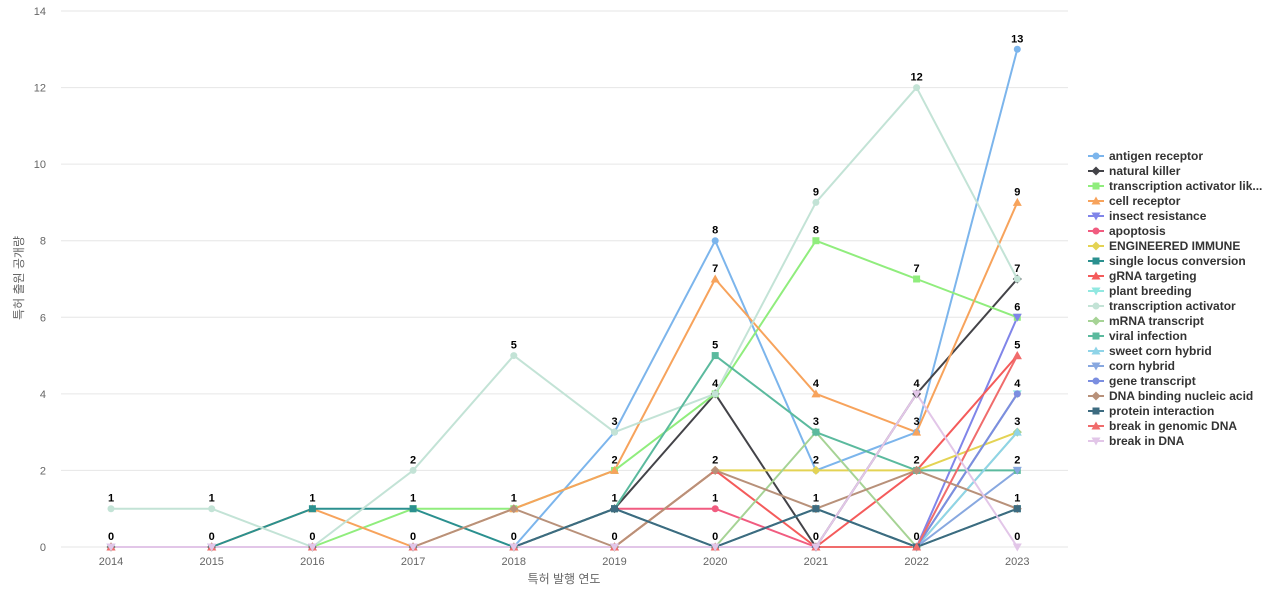 This screenshot has height=600, width=1280. I want to click on legend-item: protein interaction, so click(1151, 411).